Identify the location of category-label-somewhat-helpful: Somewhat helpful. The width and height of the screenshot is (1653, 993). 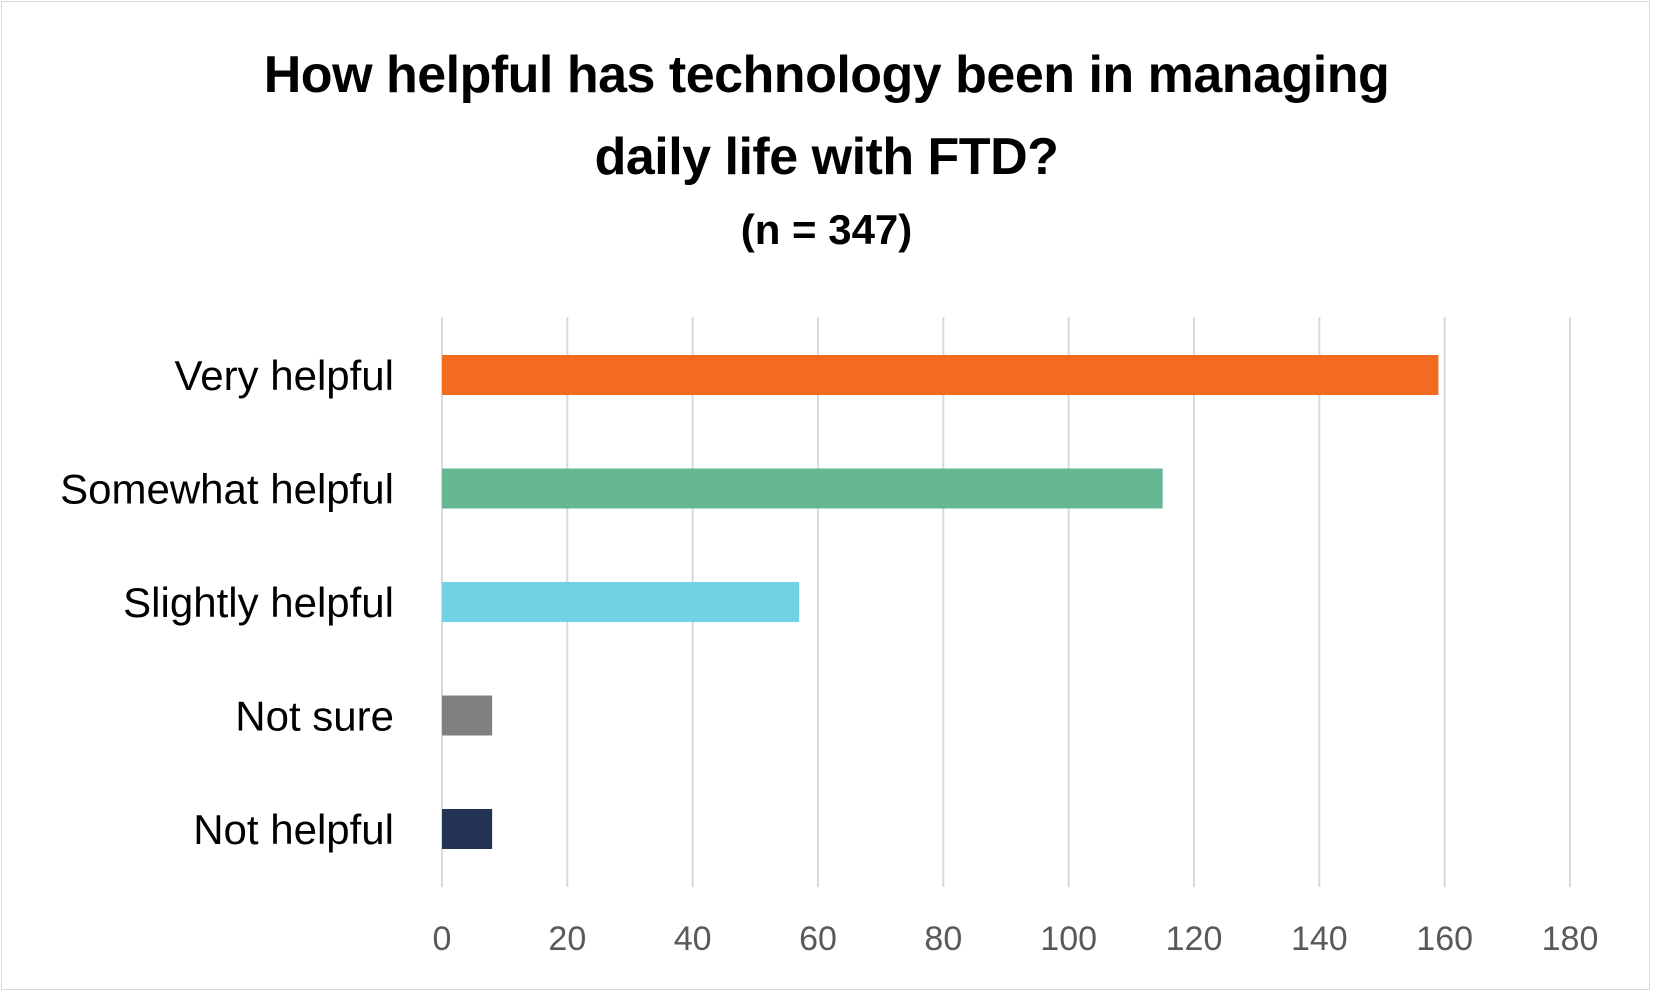
(227, 489).